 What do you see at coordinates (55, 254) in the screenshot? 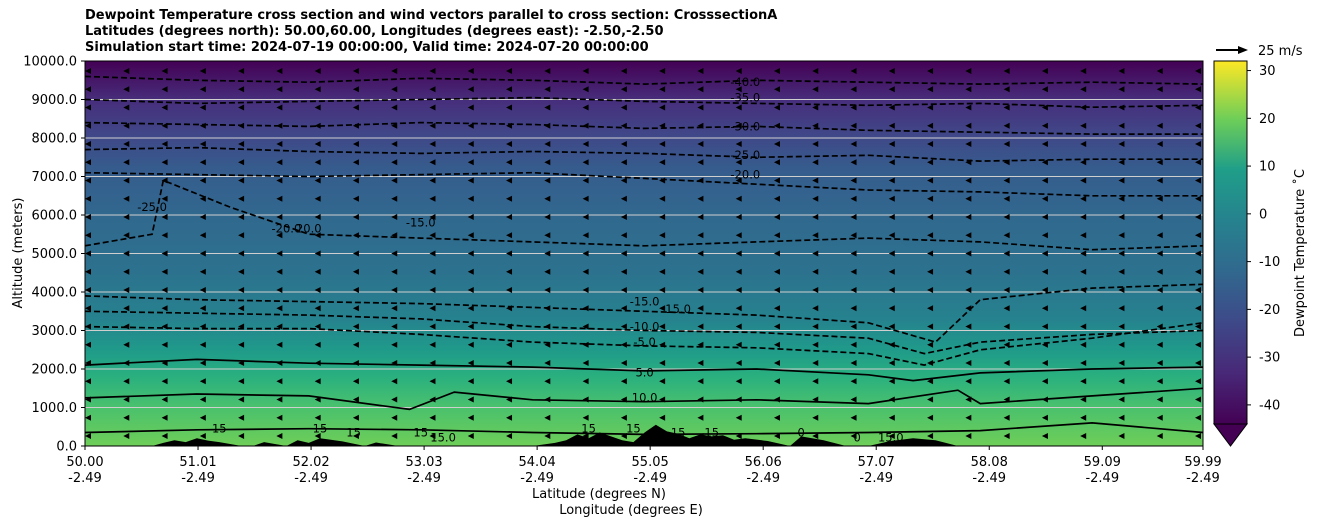
I see `y-tick-label: 5000.0` at bounding box center [55, 254].